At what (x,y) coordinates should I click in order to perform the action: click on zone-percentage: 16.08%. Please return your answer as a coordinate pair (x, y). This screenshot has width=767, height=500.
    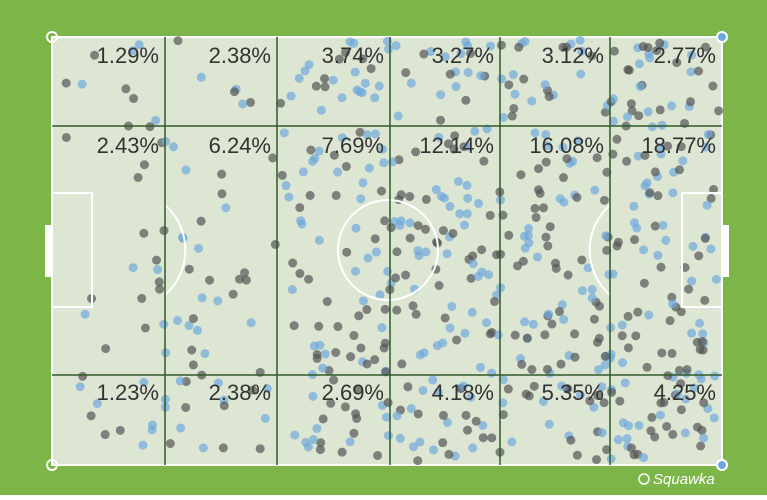
    Looking at the image, I should click on (566, 145).